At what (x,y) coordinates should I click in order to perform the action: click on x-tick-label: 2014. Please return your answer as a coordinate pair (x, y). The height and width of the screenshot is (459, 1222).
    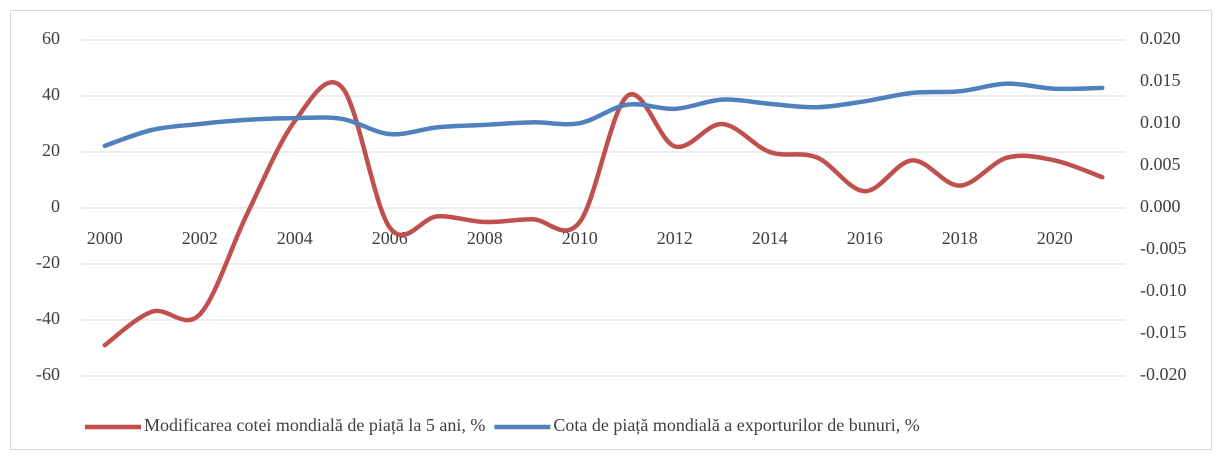
    Looking at the image, I should click on (770, 238).